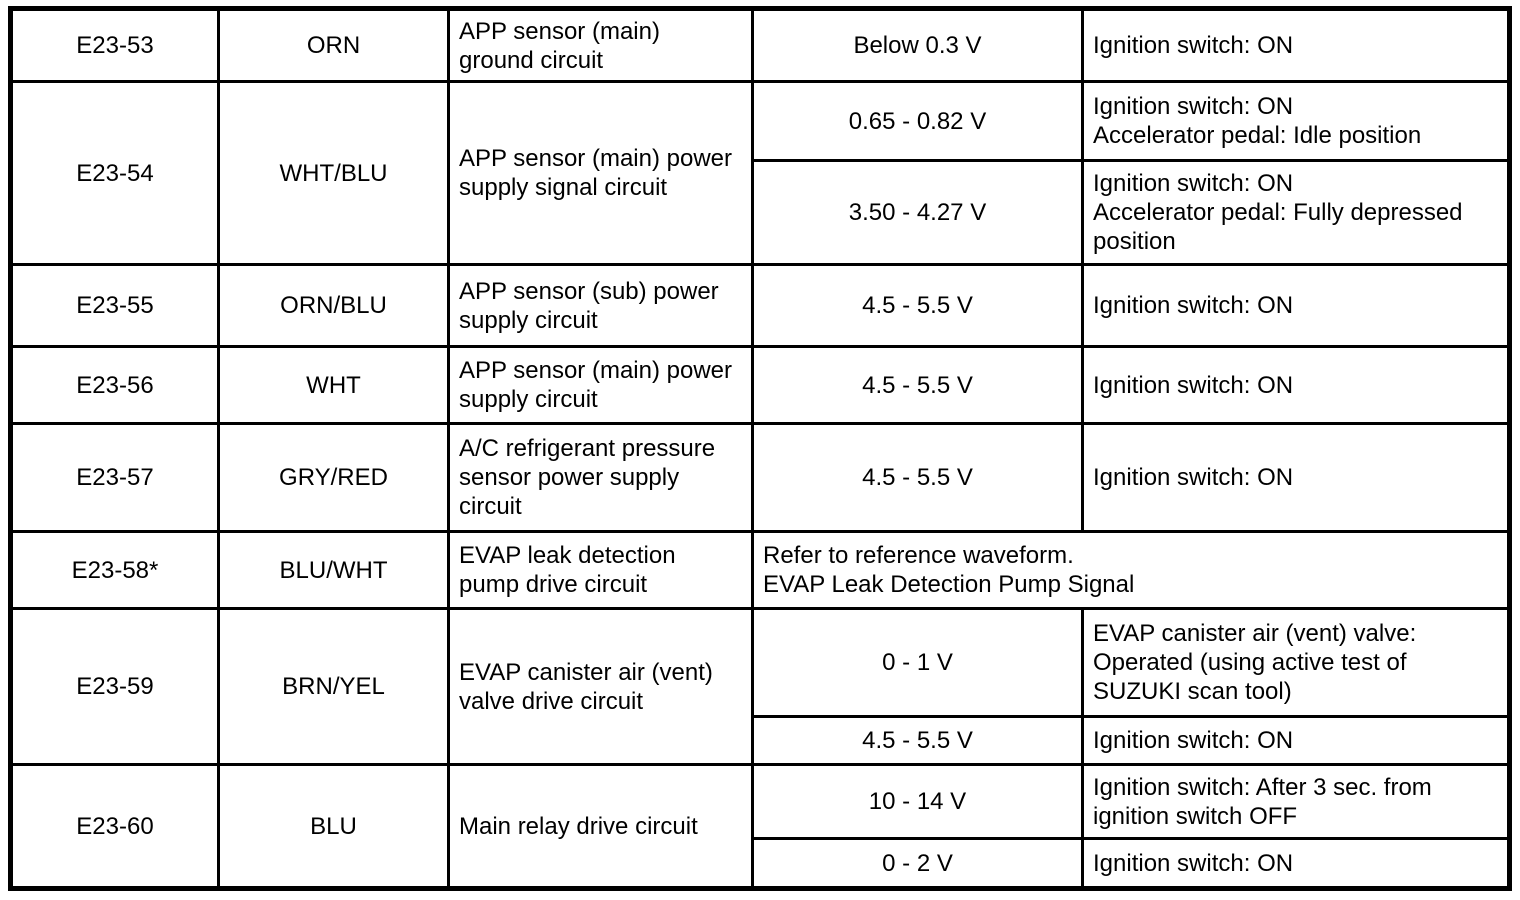 This screenshot has height=900, width=1520. Describe the element at coordinates (114, 305) in the screenshot. I see `terminal-cell: E23-55` at that location.